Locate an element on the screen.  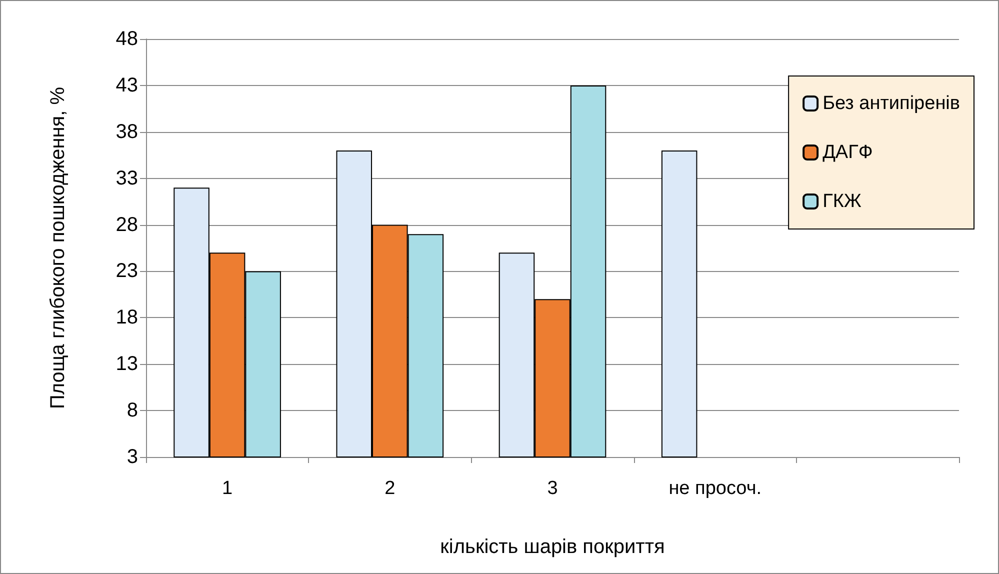
x-tick-label: не просоч. is located at coordinates (715, 488).